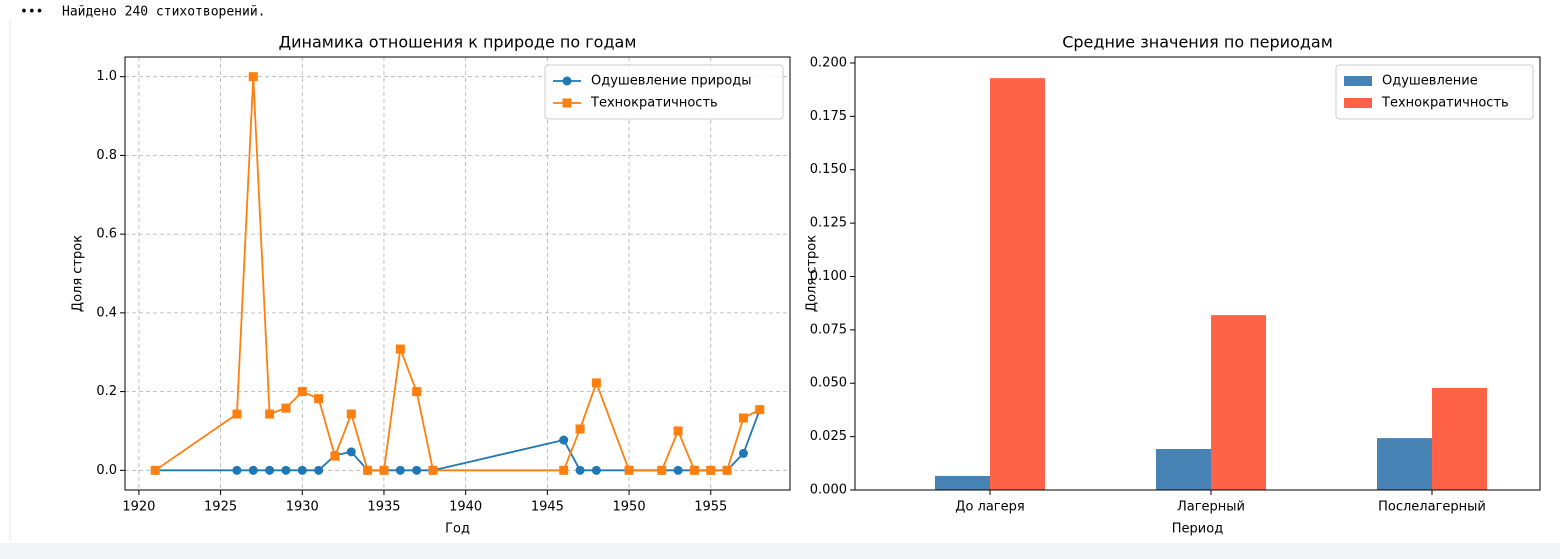  Describe the element at coordinates (547, 507) in the screenshot. I see `x-tick-label: 1945` at that location.